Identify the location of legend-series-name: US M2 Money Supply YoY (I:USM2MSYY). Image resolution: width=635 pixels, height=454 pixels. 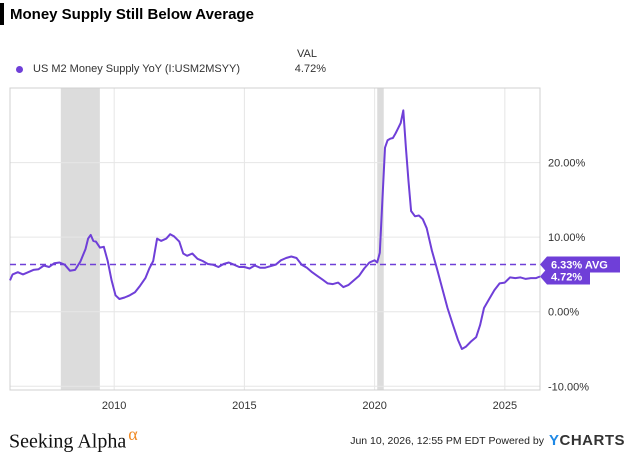
(137, 69).